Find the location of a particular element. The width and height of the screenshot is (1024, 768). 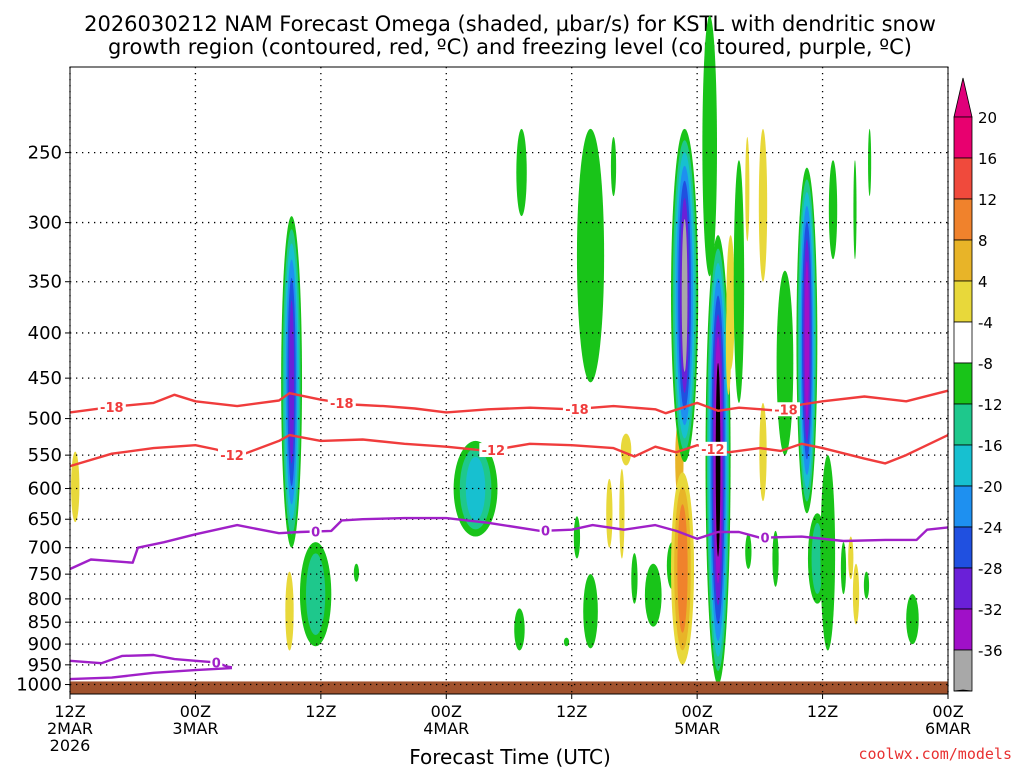

colorbar-label-8: -16 is located at coordinates (990, 446).